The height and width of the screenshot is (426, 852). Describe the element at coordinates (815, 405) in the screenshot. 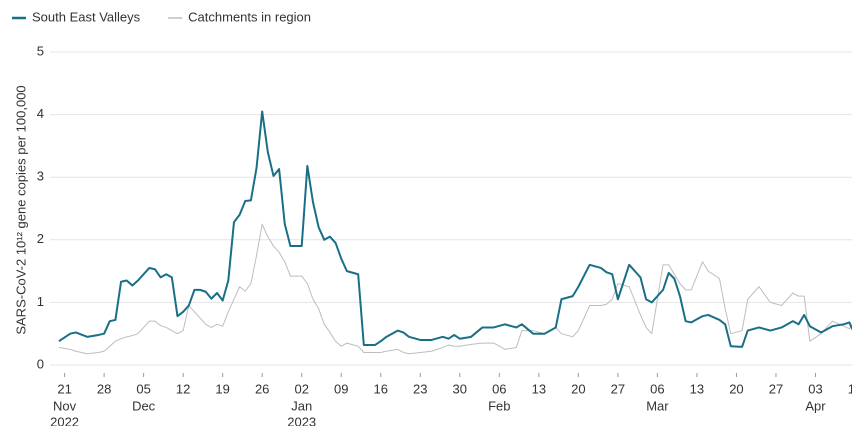

I see `x-month-label: Apr` at that location.